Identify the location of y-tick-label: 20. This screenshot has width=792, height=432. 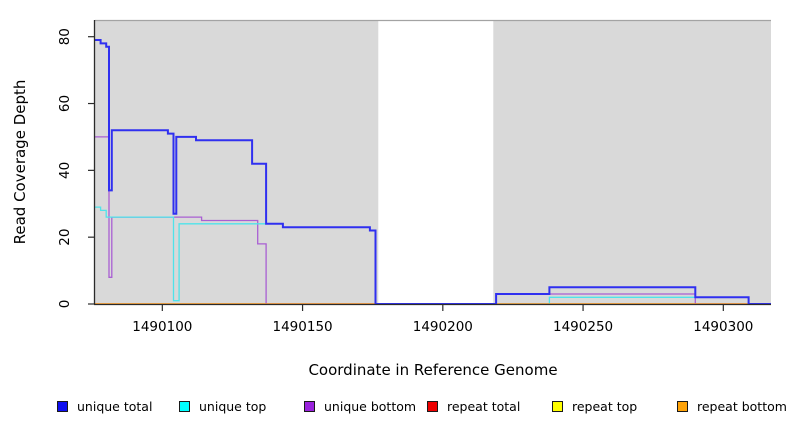
(65, 237).